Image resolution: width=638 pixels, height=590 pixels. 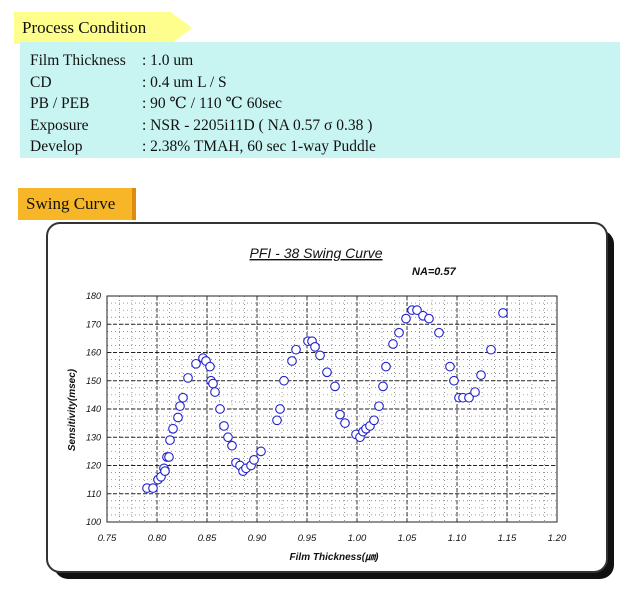 What do you see at coordinates (212, 103) in the screenshot?
I see `condition-value: : 90 ℃ / 110 ℃ 60sec` at bounding box center [212, 103].